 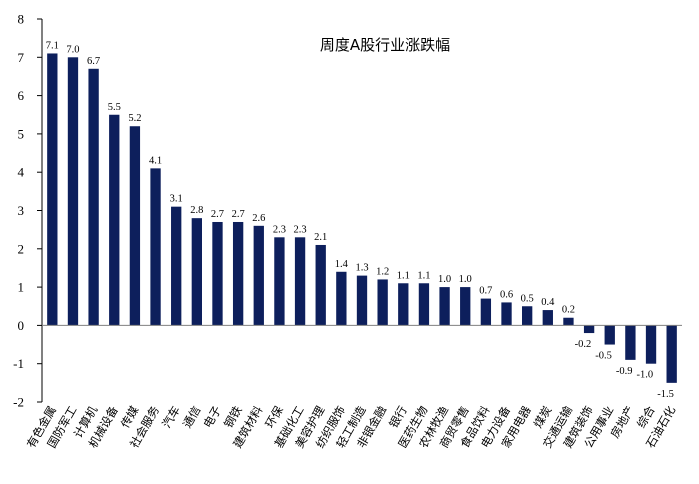 I want to click on data-label: 2.1, so click(x=320, y=237).